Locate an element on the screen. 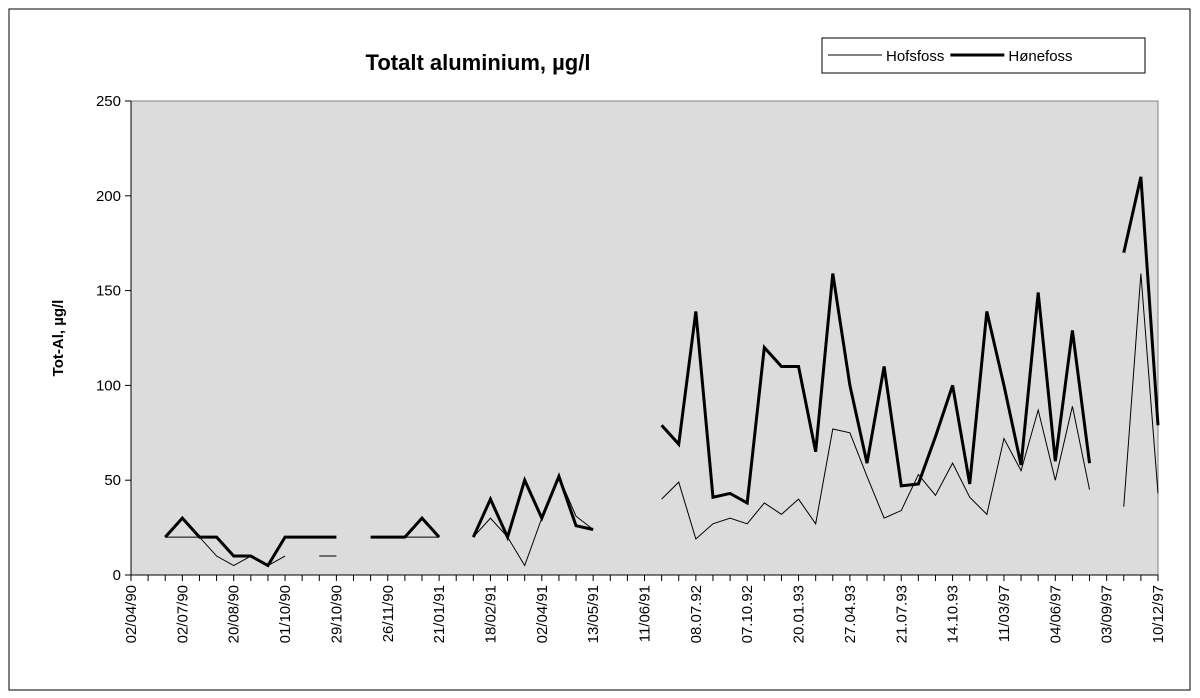 The height and width of the screenshot is (698, 1200). x-tick-label: 04/06/97 is located at coordinates (1055, 614).